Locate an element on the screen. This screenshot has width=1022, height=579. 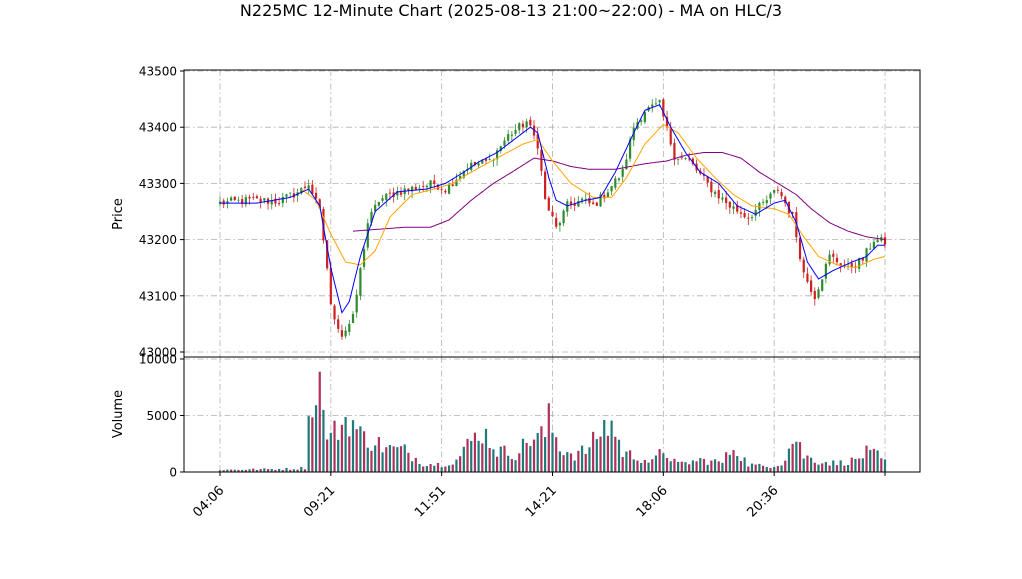
price-tick-label: 43300 is located at coordinates (158, 184).